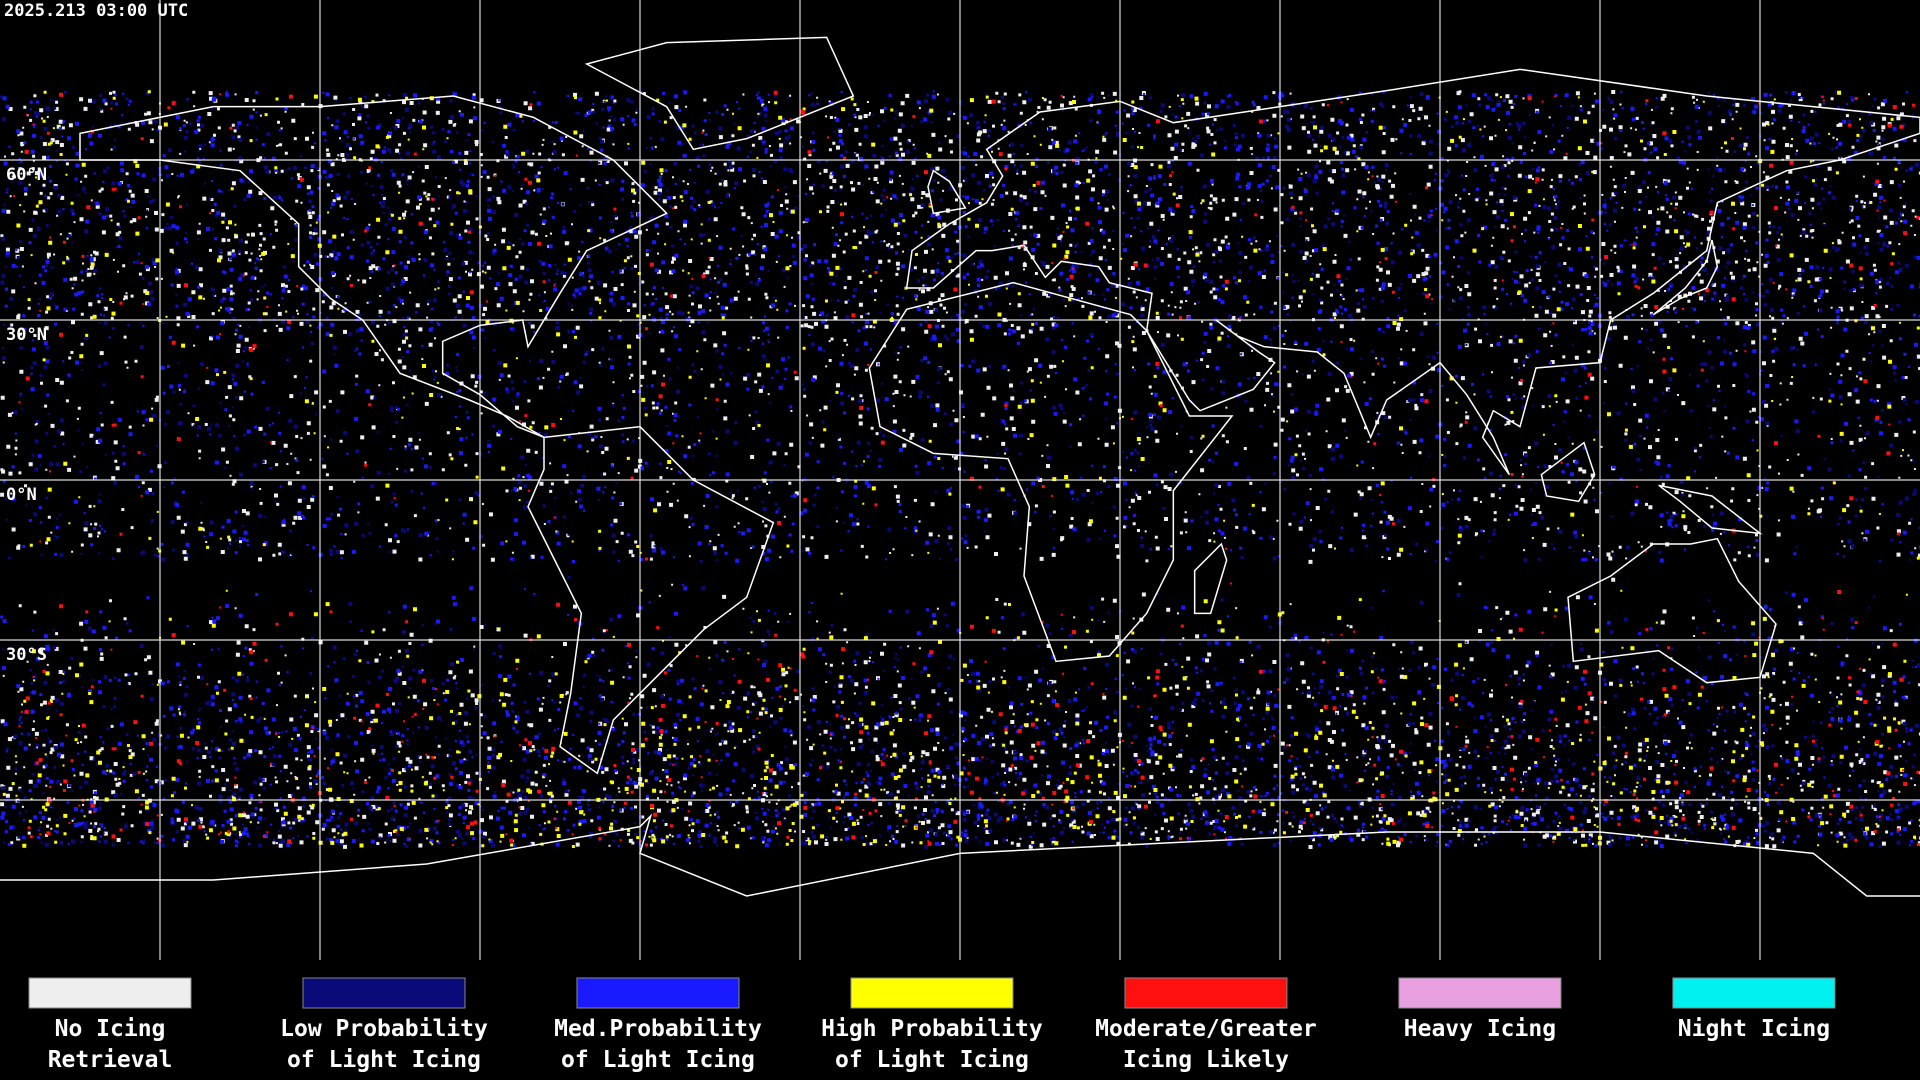 This screenshot has height=1080, width=1920. What do you see at coordinates (1211, 578) in the screenshot?
I see `madagascar` at bounding box center [1211, 578].